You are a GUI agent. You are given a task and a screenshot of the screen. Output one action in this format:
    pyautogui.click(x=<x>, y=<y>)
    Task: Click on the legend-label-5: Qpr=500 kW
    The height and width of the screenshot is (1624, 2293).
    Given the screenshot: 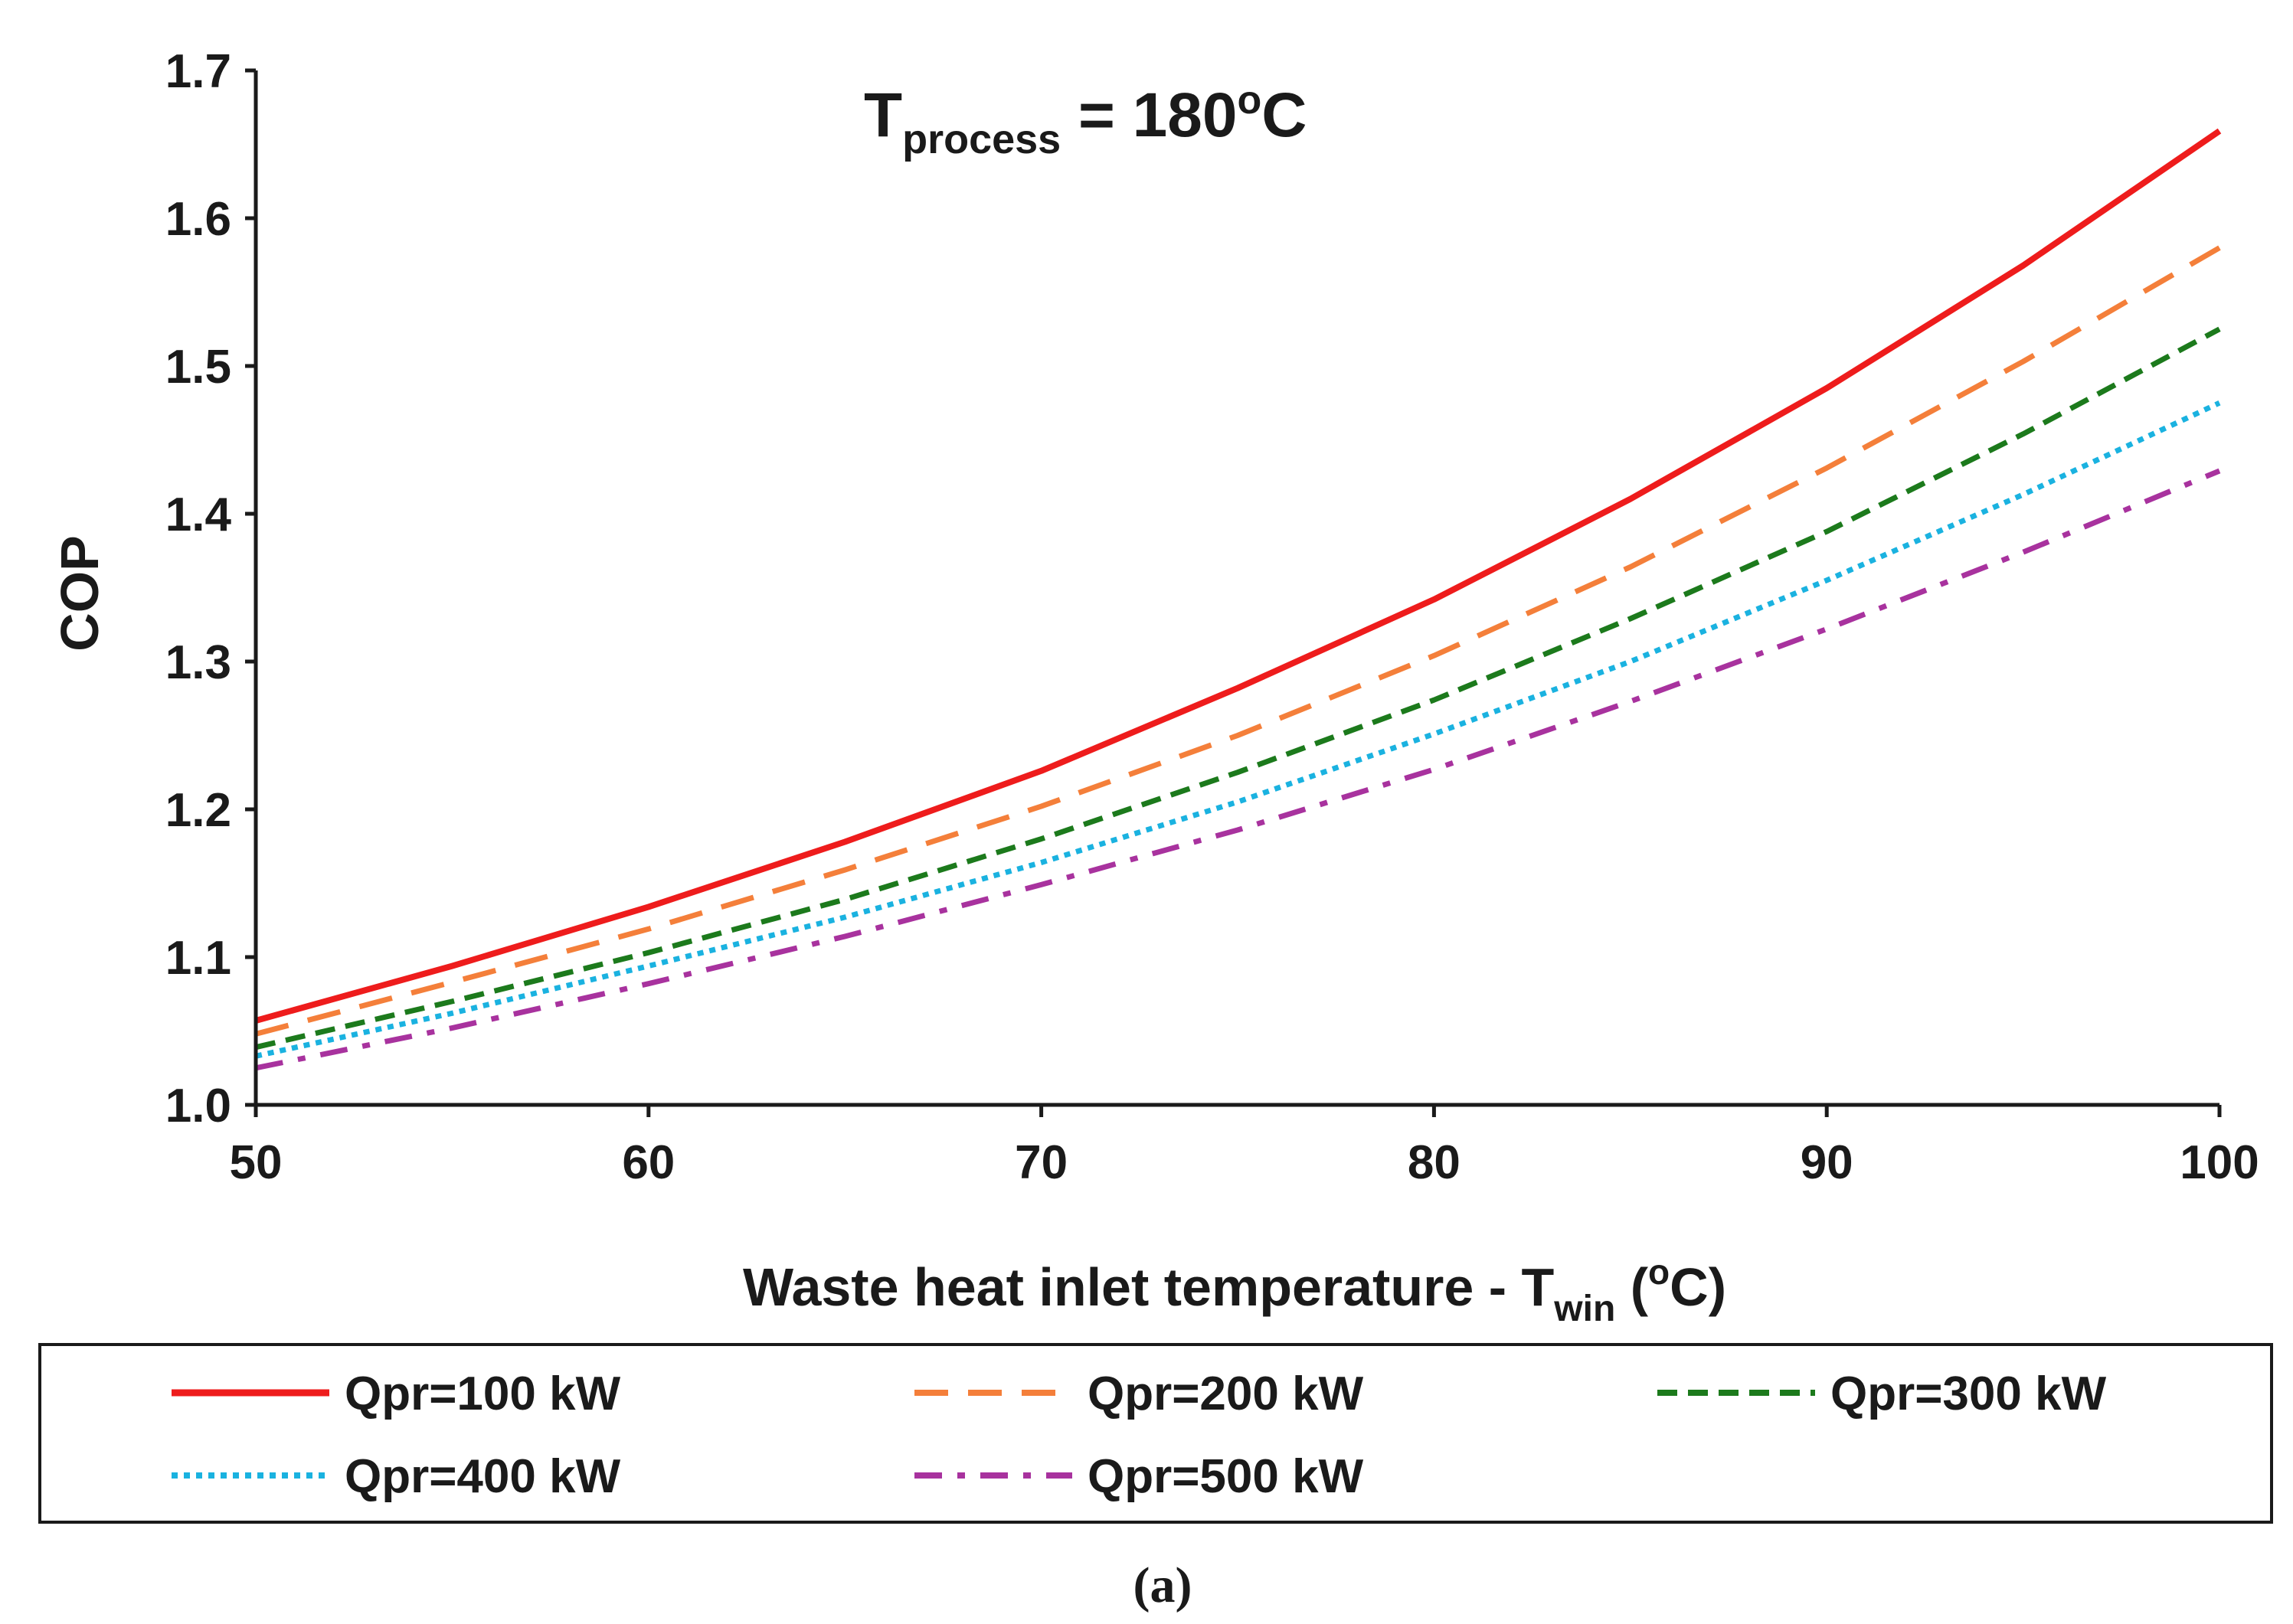 What is the action you would take?
    pyautogui.click(x=1226, y=1477)
    